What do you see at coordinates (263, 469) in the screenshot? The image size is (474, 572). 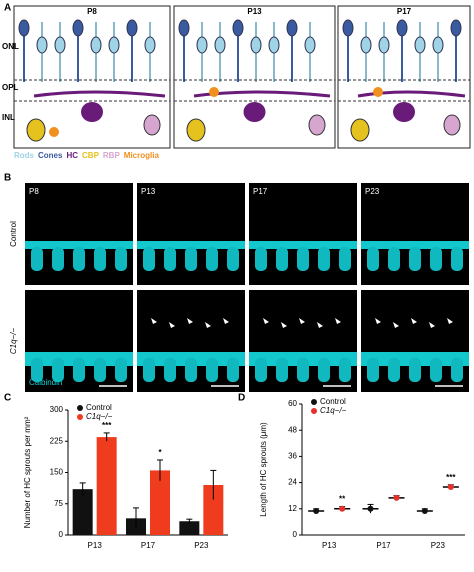 I see `y-axis-title: Length of HC sprouts (μm)` at bounding box center [263, 469].